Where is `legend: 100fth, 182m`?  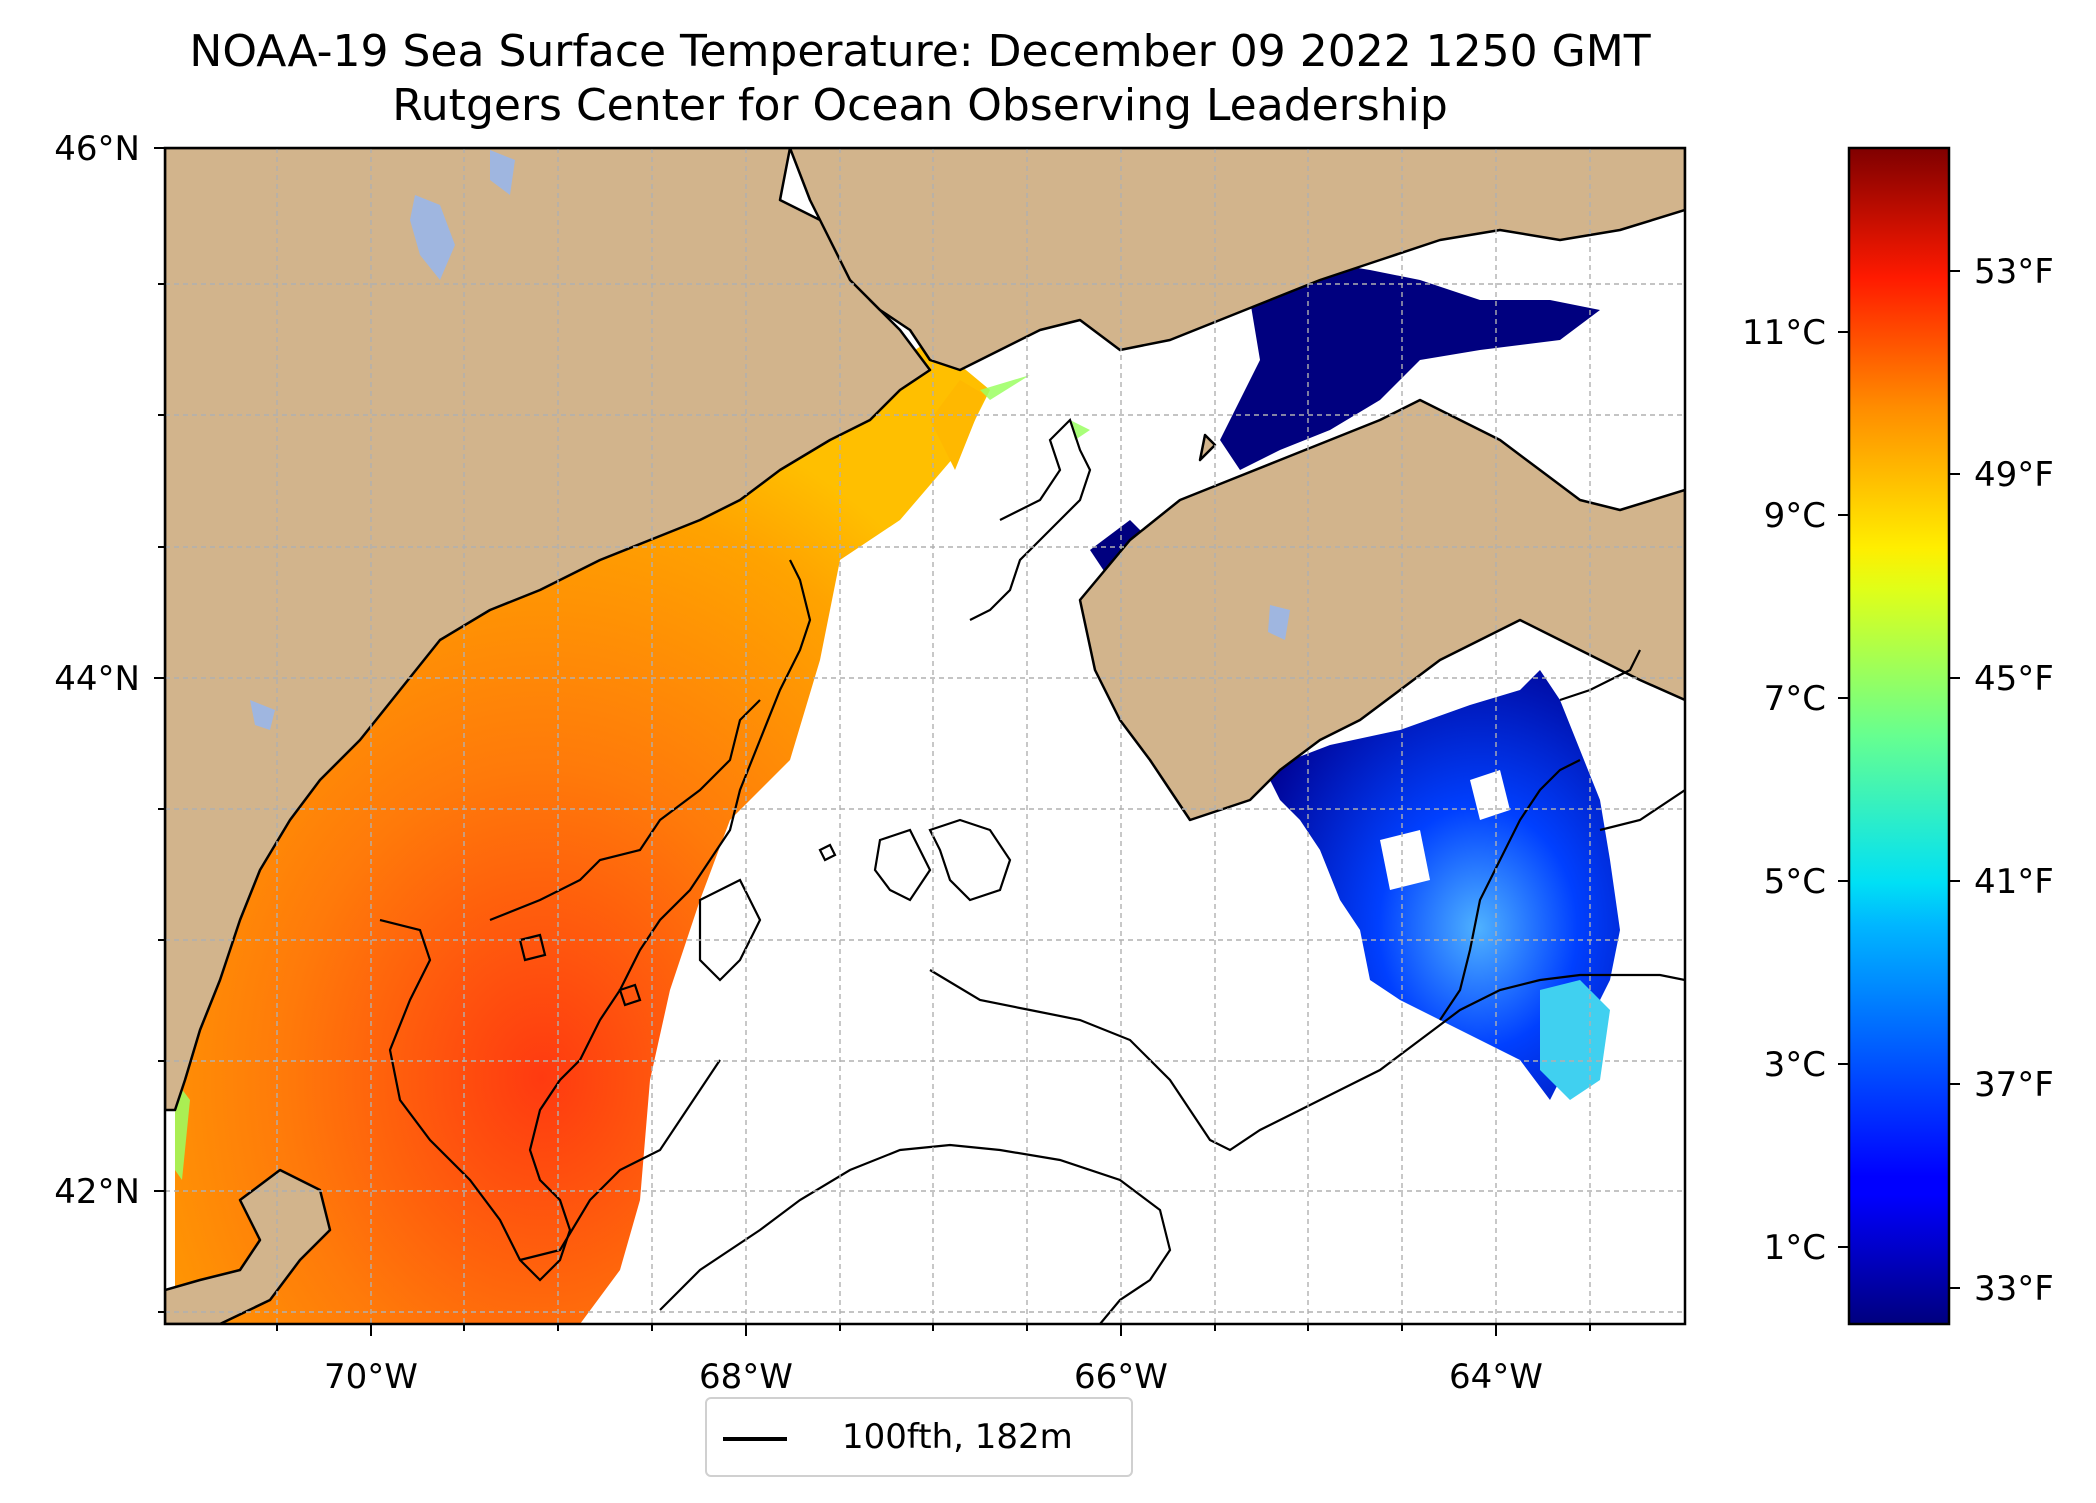
legend: 100fth, 182m is located at coordinates (919, 1437).